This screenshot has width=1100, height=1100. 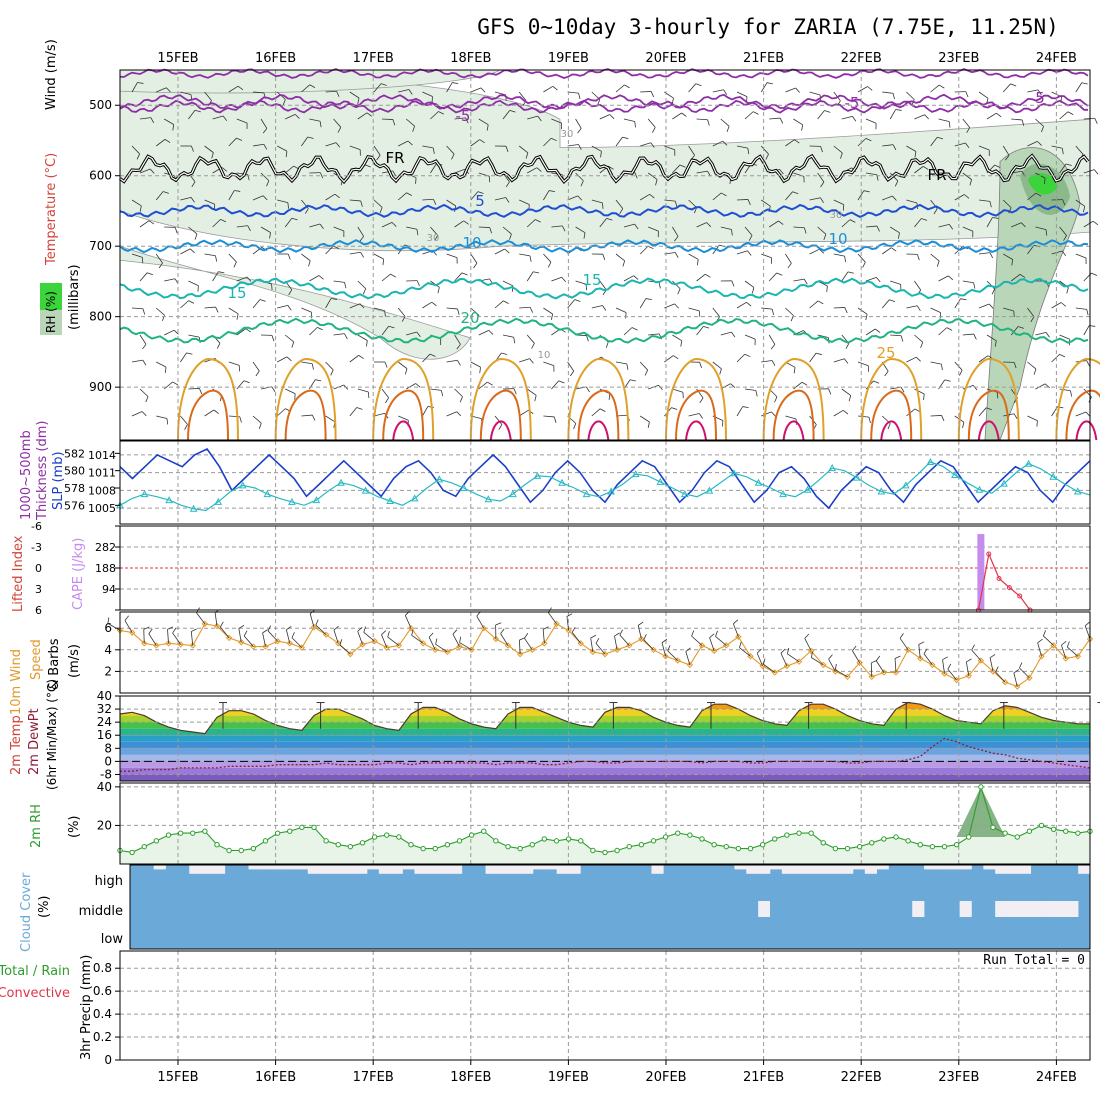 What do you see at coordinates (275, 58) in the screenshot?
I see `top-date-label: 16FEB` at bounding box center [275, 58].